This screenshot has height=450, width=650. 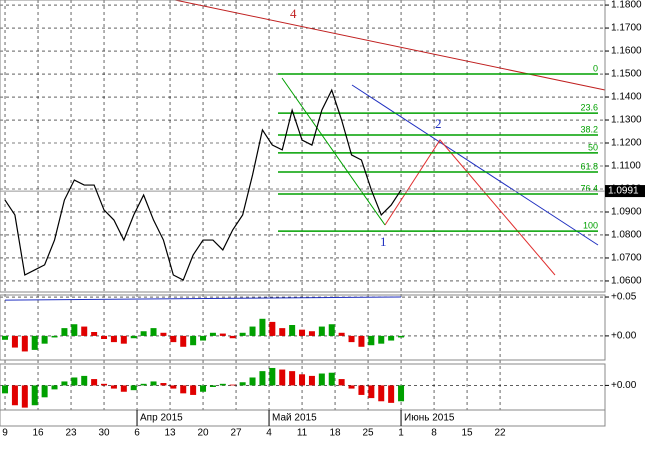 What do you see at coordinates (236, 433) in the screenshot?
I see `x-tick-label: 27` at bounding box center [236, 433].